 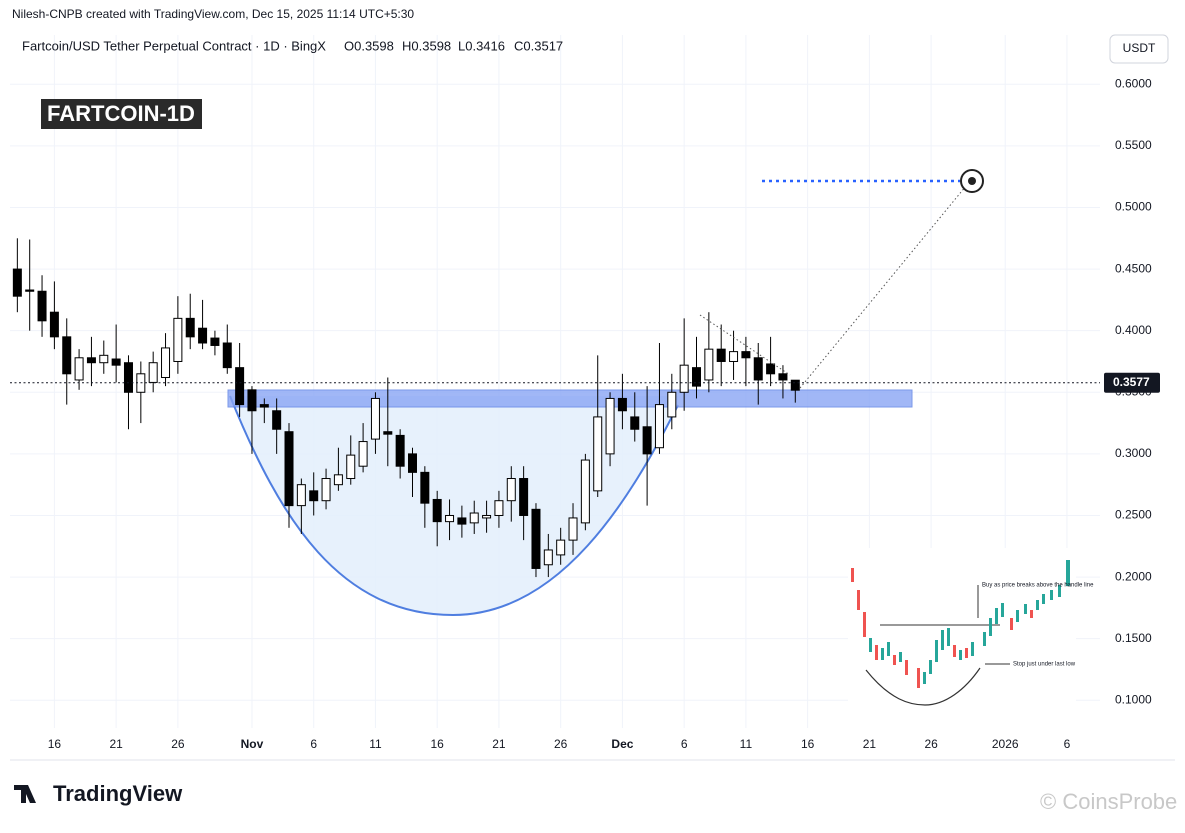 What do you see at coordinates (969, 622) in the screenshot?
I see `inset-candles` at bounding box center [969, 622].